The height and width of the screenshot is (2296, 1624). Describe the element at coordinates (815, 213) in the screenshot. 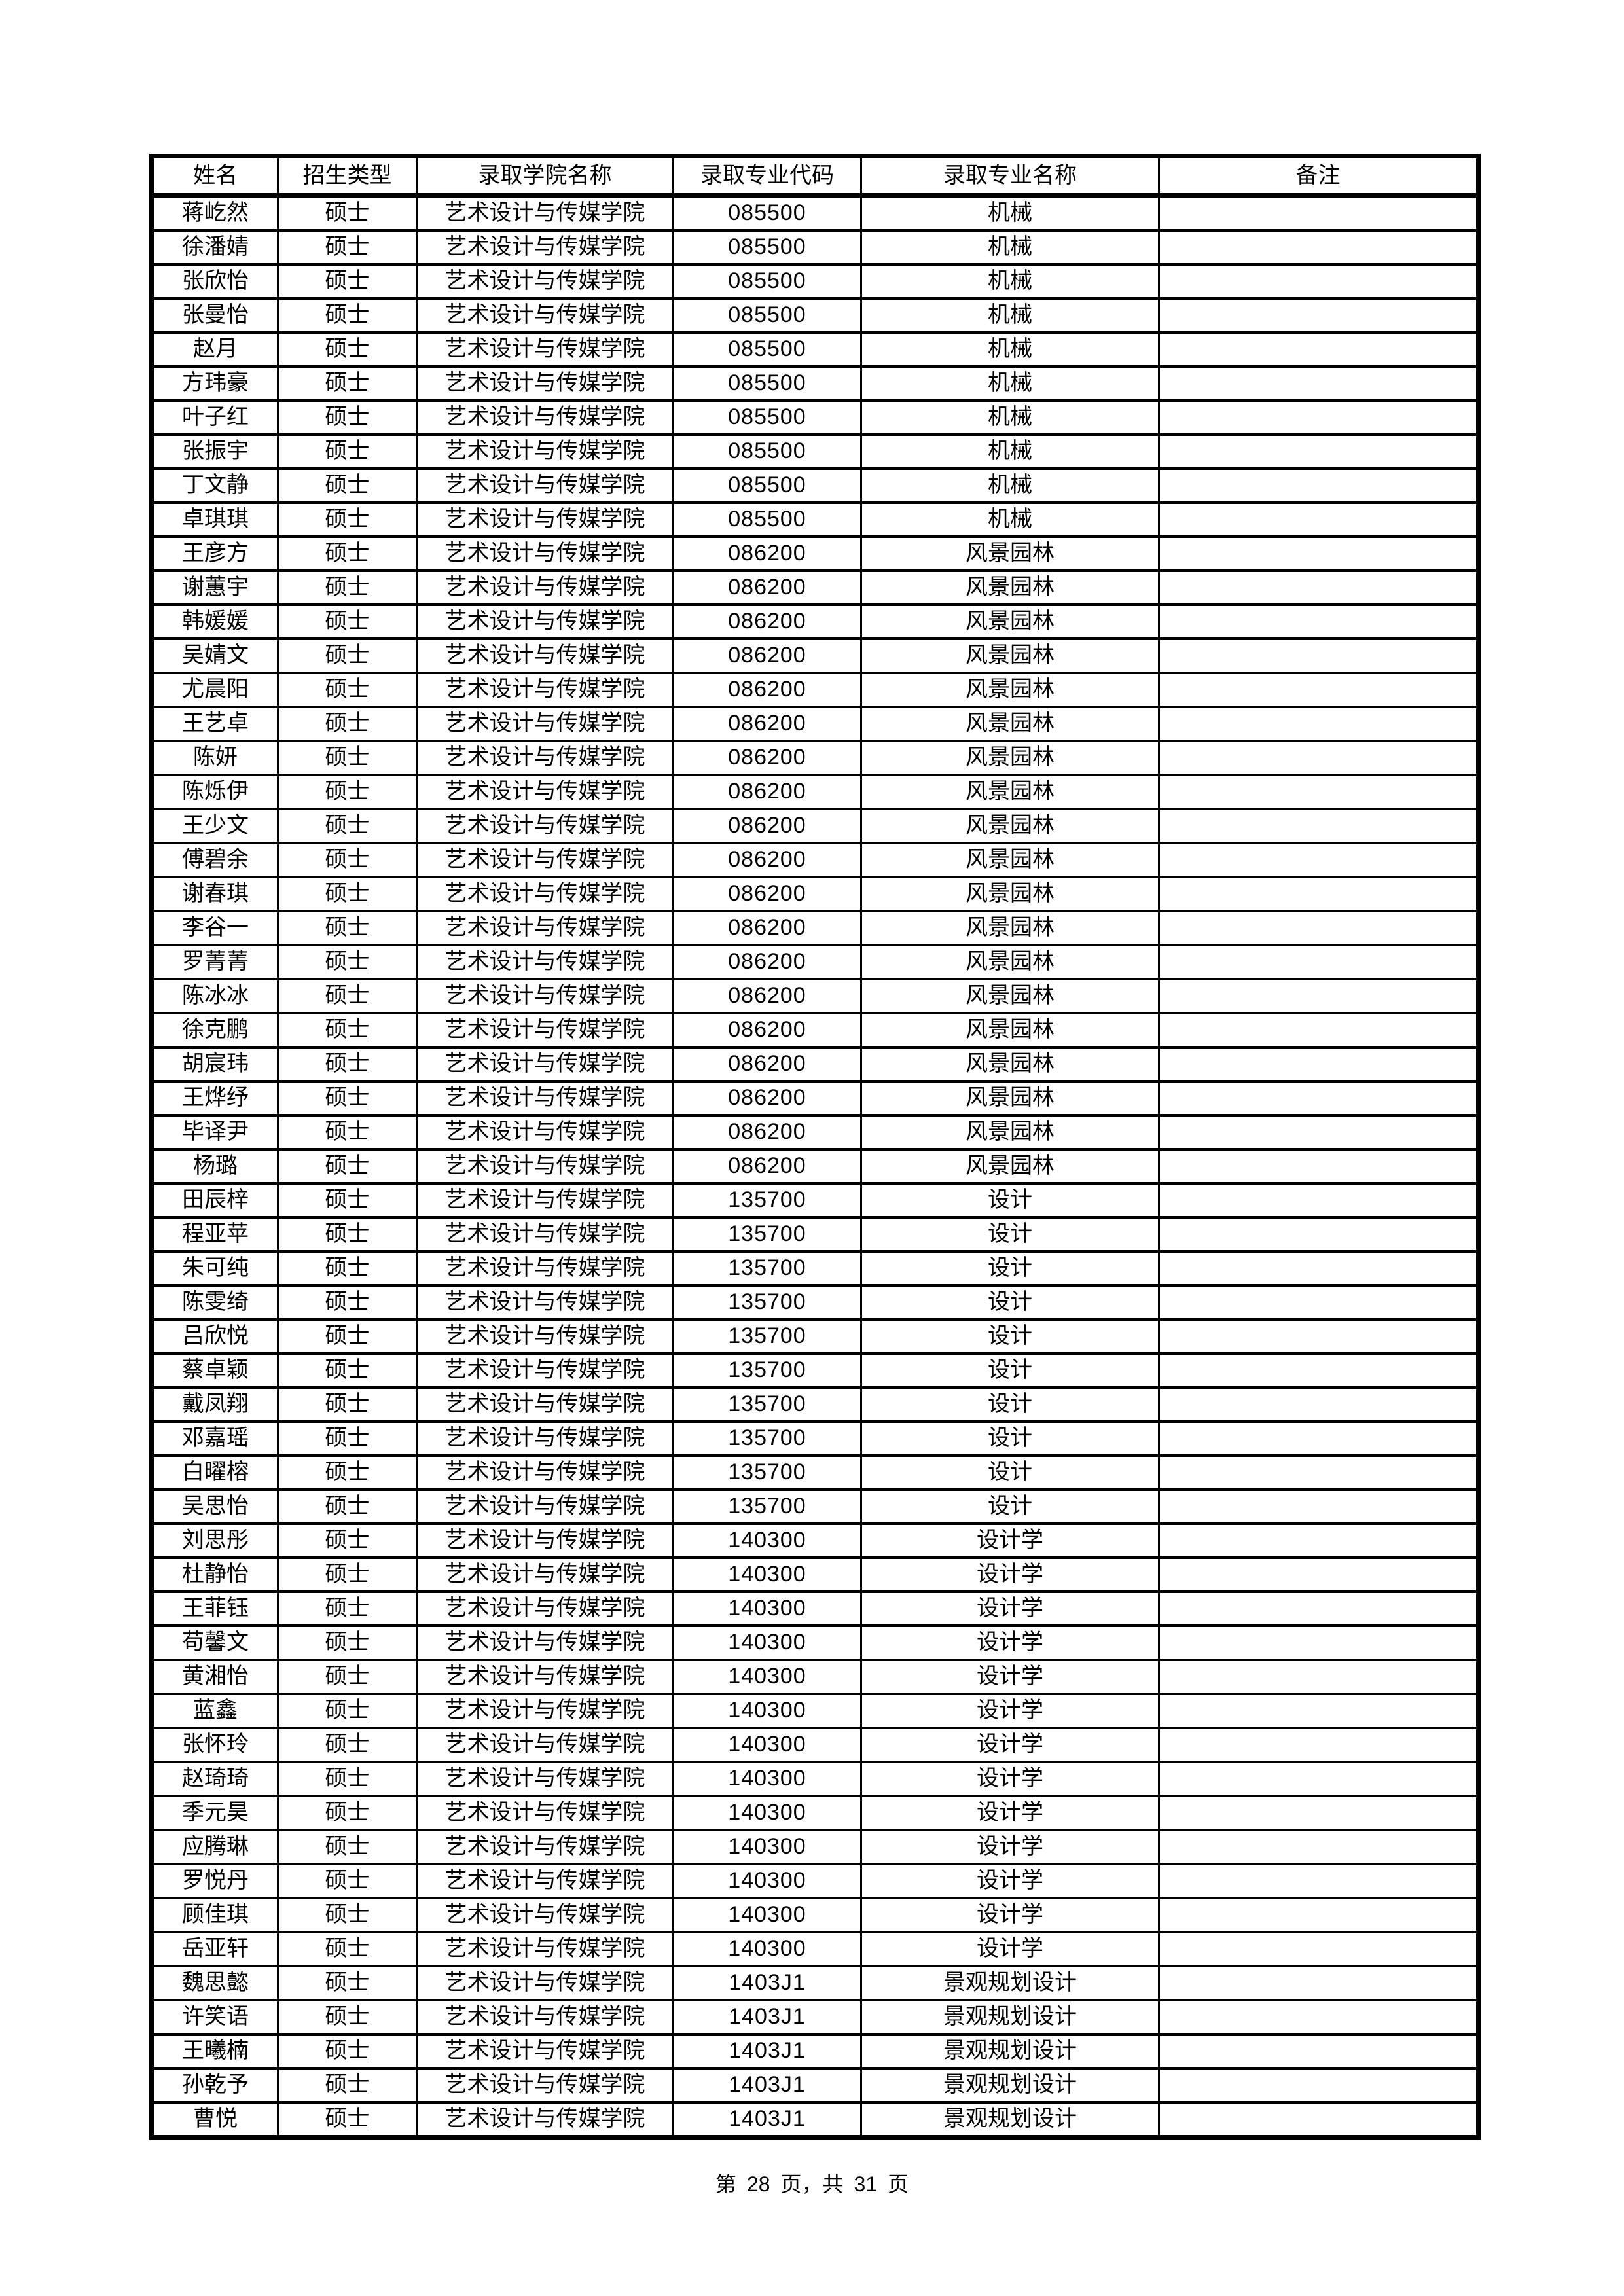

I see `table-row: 蒋屹然 硕士 艺术设计与传媒学院 085500 机械` at that location.